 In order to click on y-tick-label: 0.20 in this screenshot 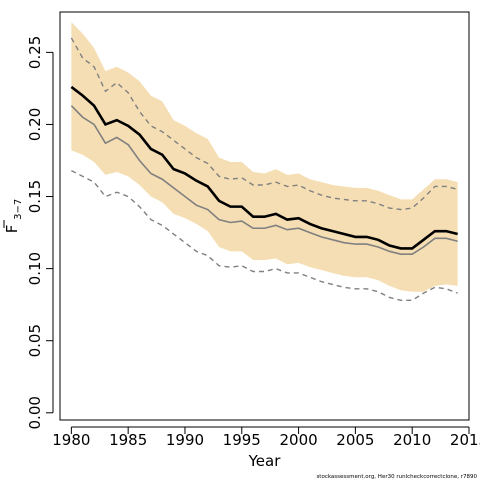, I will do `click(35, 124)`.